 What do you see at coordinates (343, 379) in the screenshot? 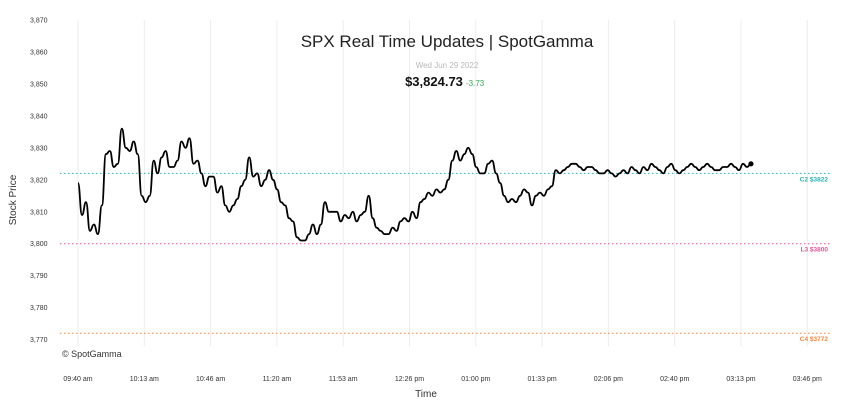
I see `x-tick-label: 11:53 am` at bounding box center [343, 379].